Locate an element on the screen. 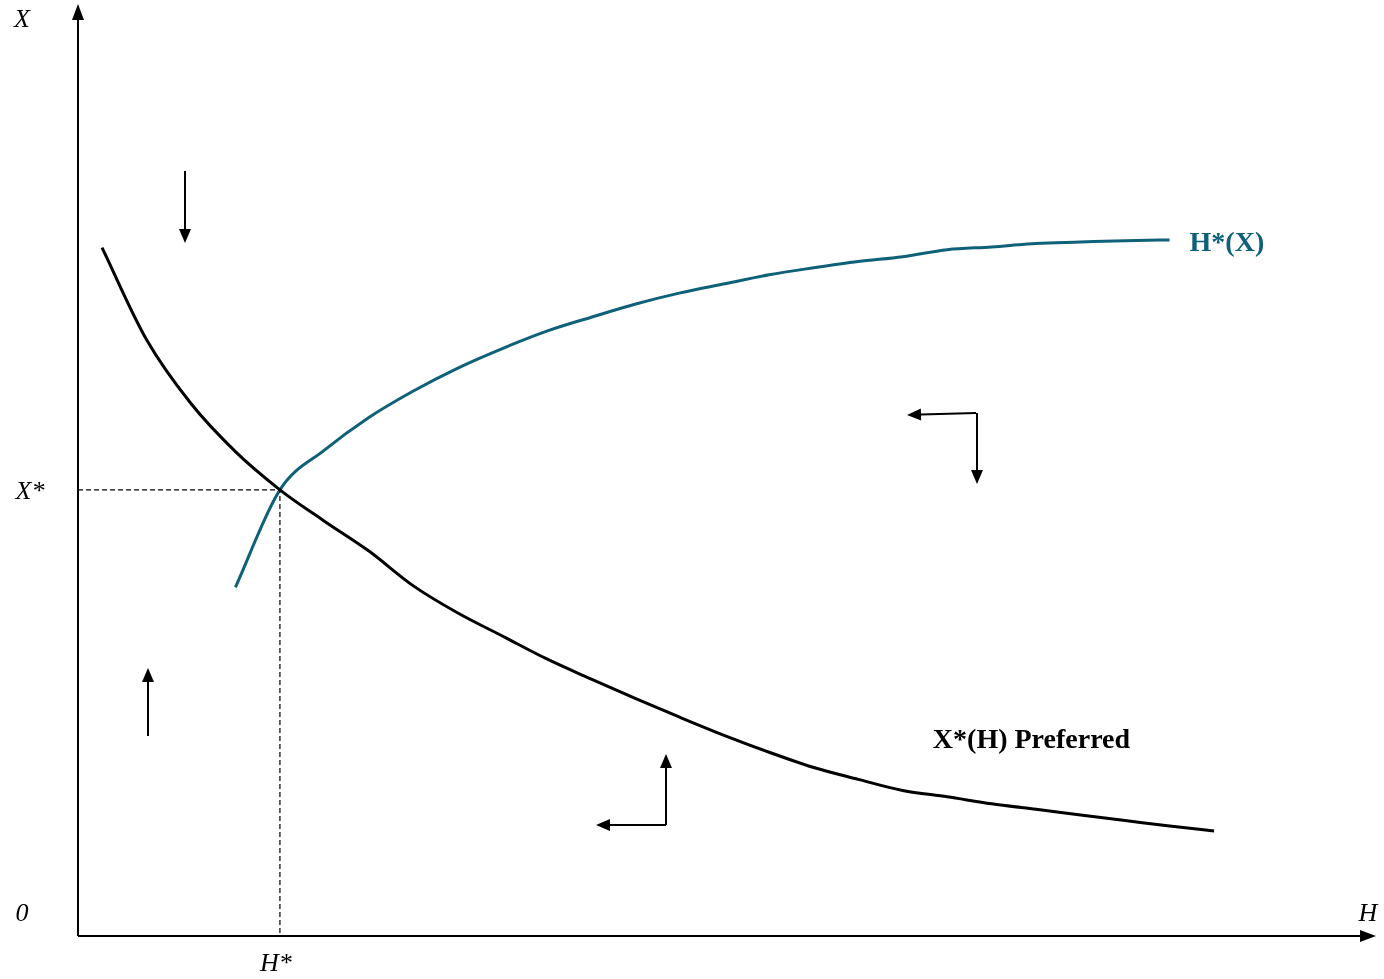 Image resolution: width=1384 pixels, height=979 pixels. series-label: X*(H) Preferred is located at coordinates (1031, 739).